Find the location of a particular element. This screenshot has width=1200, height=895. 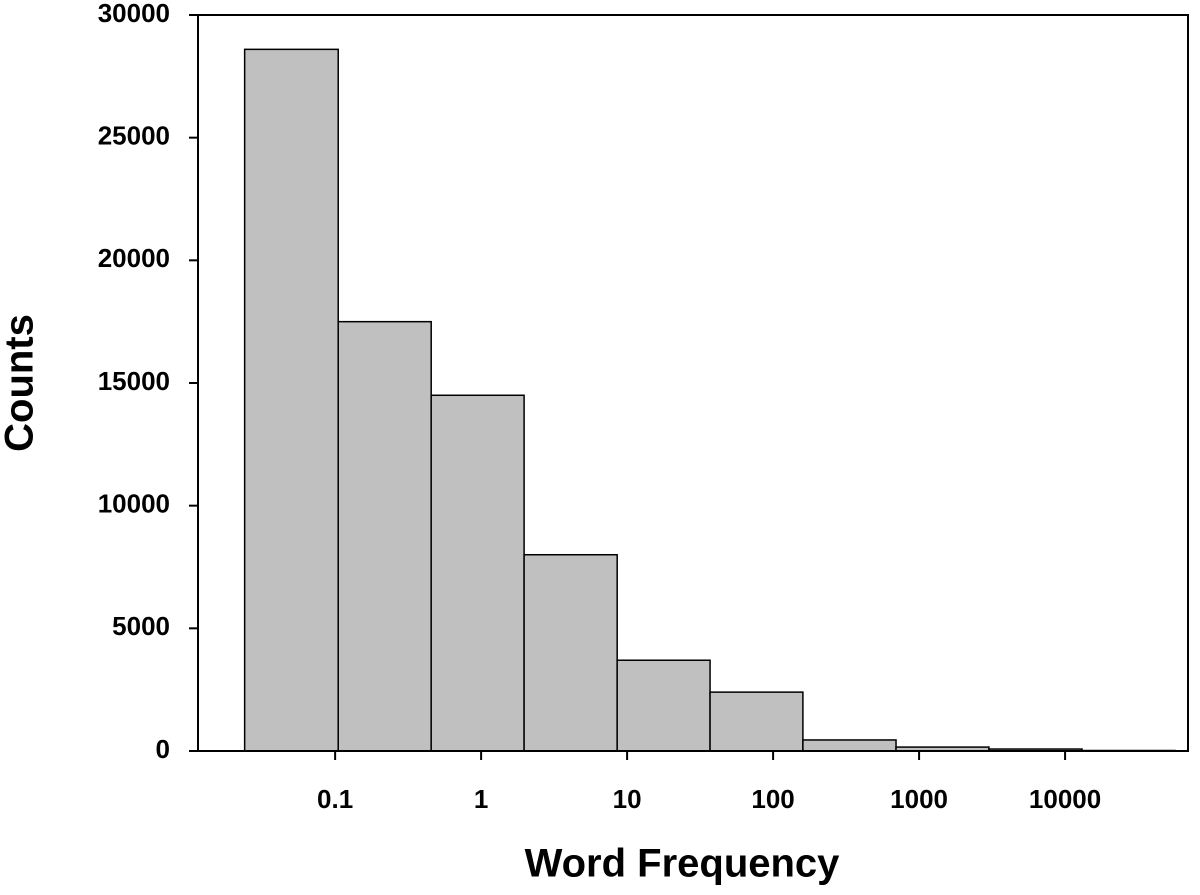

x-tick-label: 10000 is located at coordinates (1065, 799).